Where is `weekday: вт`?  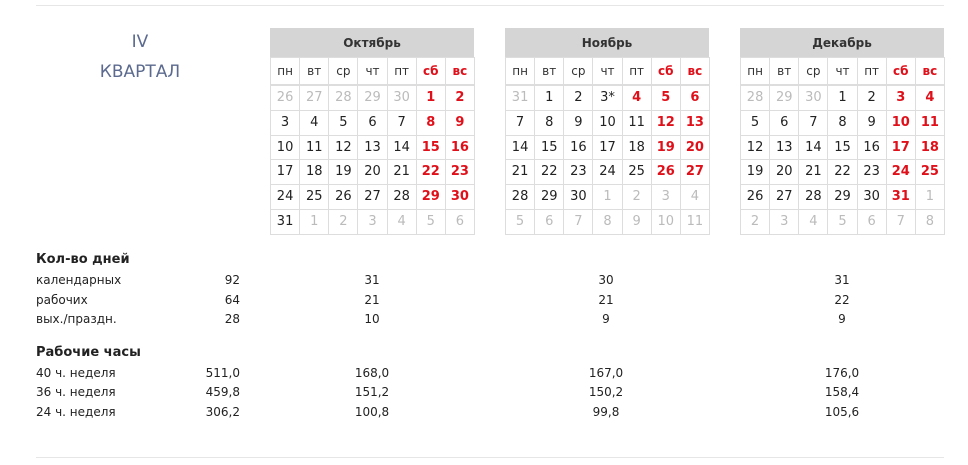 weekday: вт is located at coordinates (784, 71).